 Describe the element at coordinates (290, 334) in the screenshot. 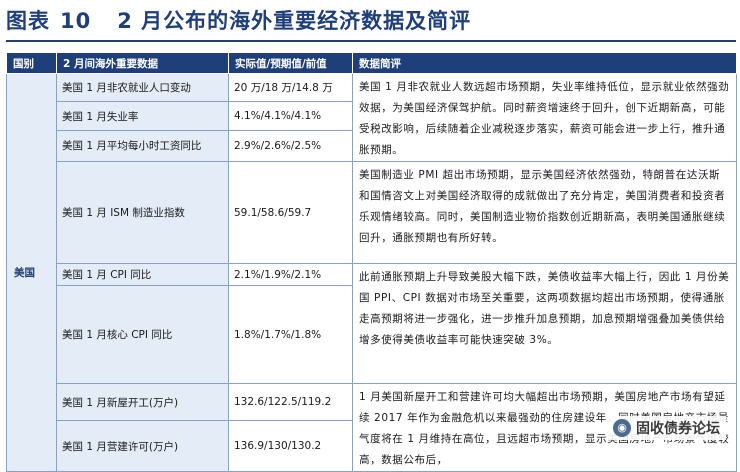

I see `value-cell: 1.8%/1.7%/1.8%` at that location.